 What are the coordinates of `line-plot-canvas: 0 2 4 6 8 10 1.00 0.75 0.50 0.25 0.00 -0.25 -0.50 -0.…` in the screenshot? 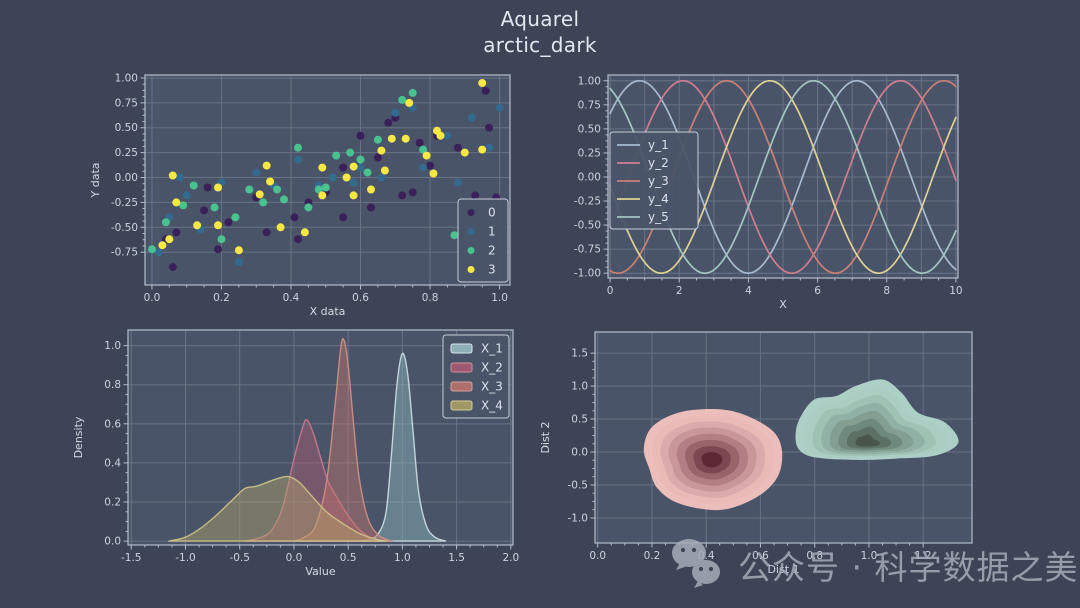 It's located at (768, 192).